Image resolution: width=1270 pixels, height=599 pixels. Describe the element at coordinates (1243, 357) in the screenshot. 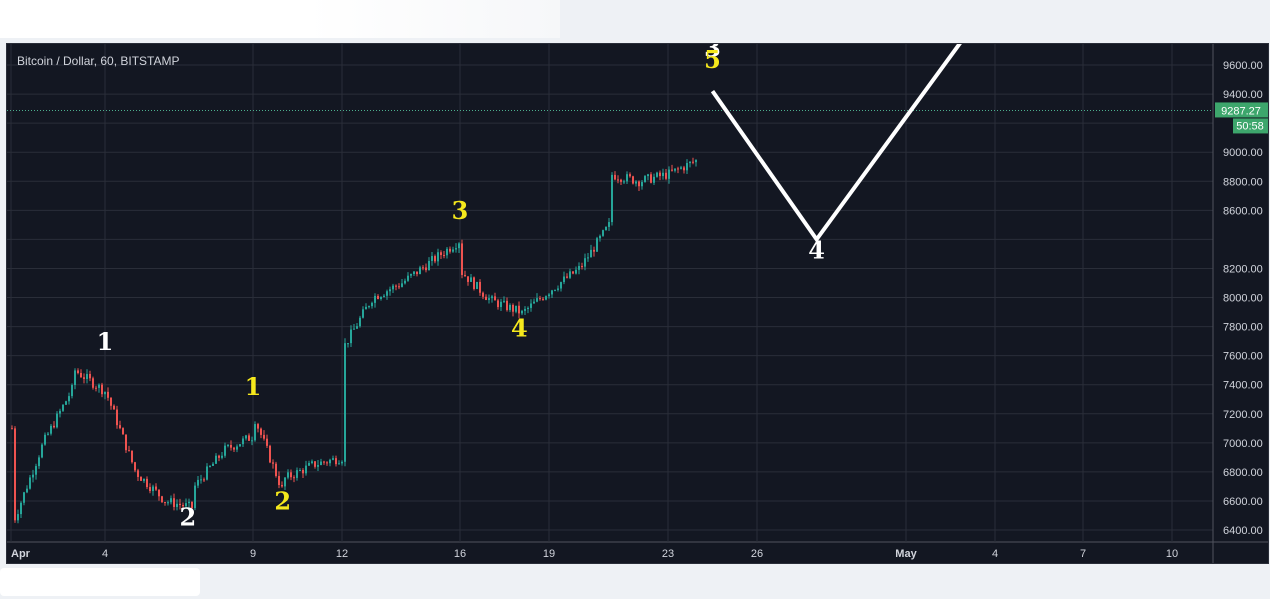

I see `y-tick-label: 7600.00` at that location.